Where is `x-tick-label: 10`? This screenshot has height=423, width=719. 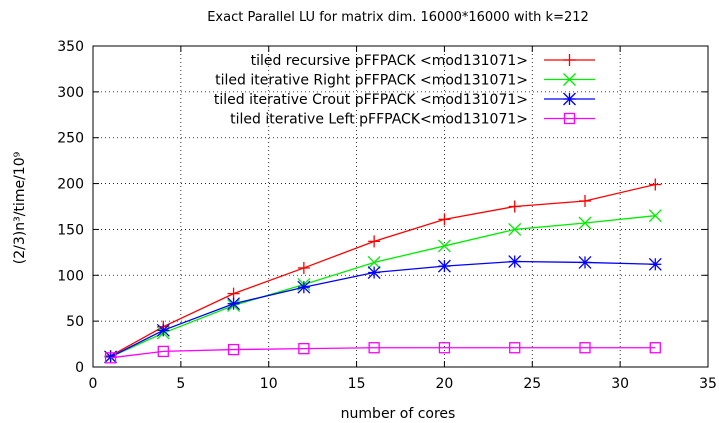
x-tick-label: 10 is located at coordinates (269, 384).